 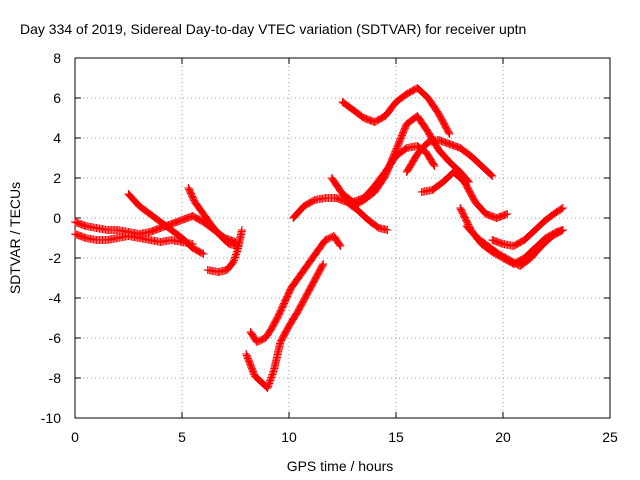 What do you see at coordinates (289, 437) in the screenshot?
I see `x-tick-label: 10` at bounding box center [289, 437].